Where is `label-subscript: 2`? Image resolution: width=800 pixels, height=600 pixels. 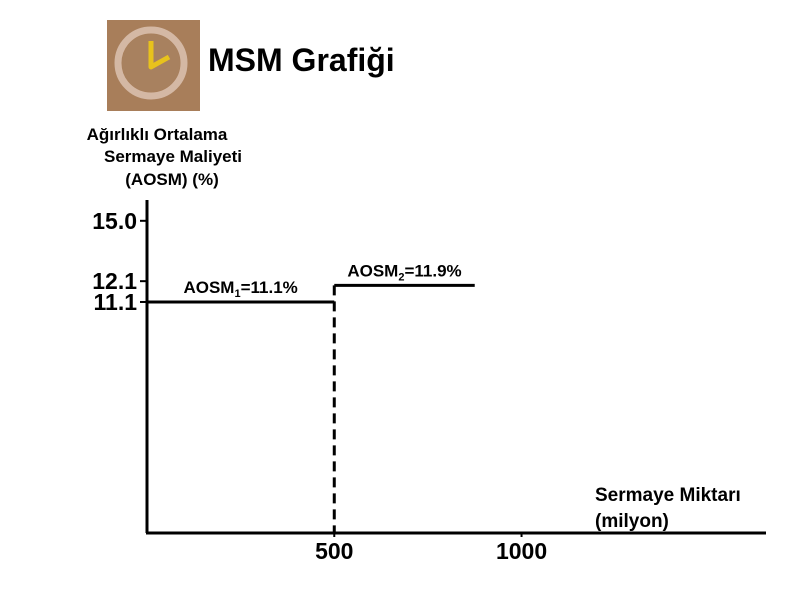 label-subscript: 2 is located at coordinates (401, 277).